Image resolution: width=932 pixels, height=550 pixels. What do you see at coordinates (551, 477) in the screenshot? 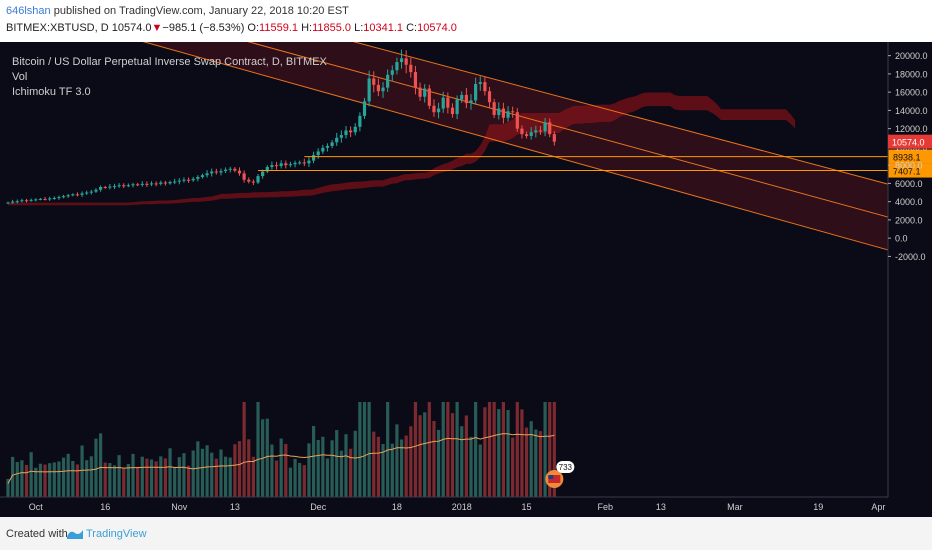
I see `flag-canton-icon` at bounding box center [551, 477].